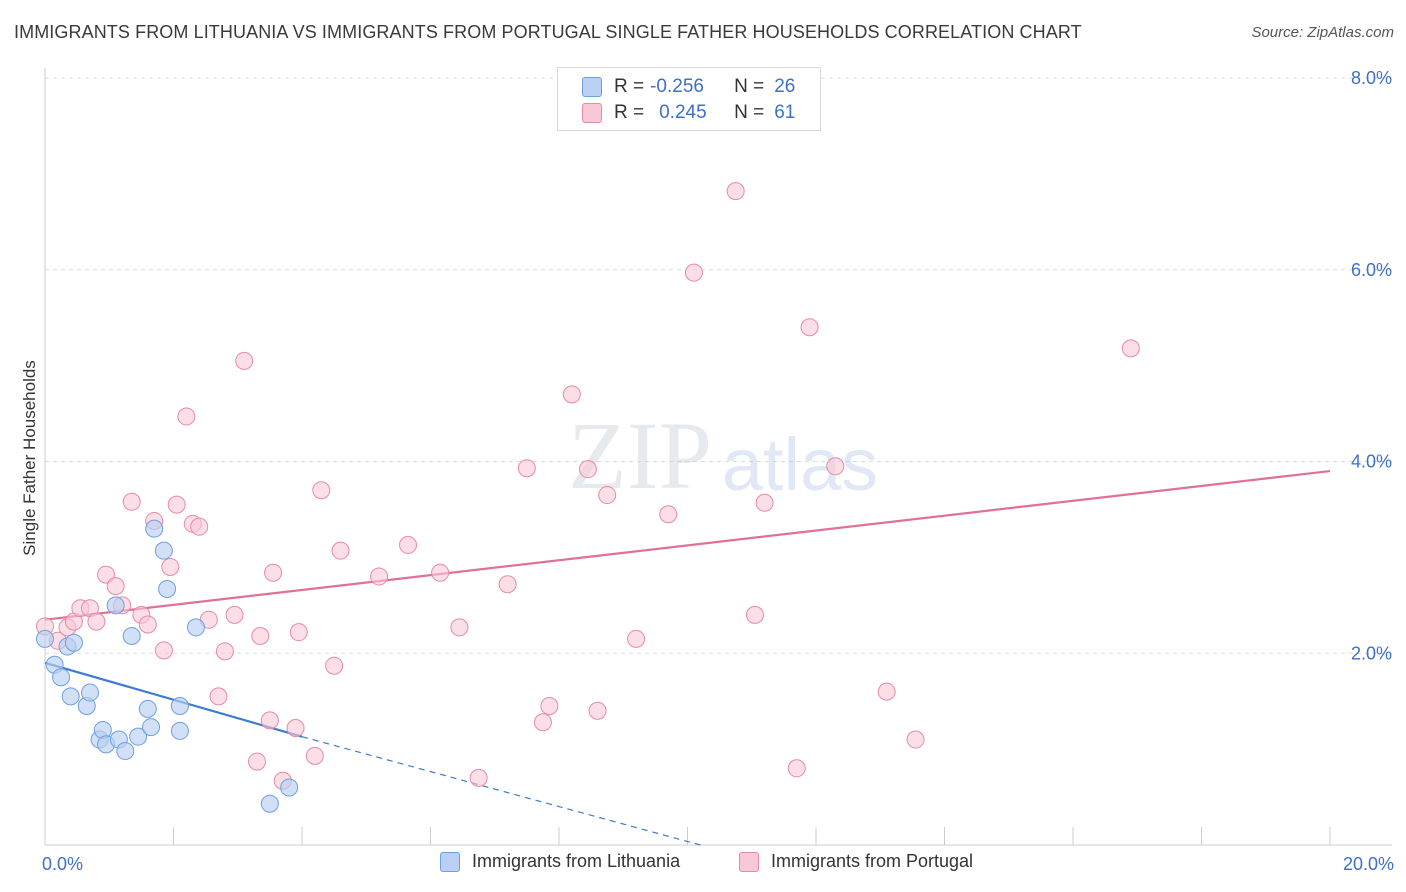  I want to click on r-value: 0.245, so click(683, 112).